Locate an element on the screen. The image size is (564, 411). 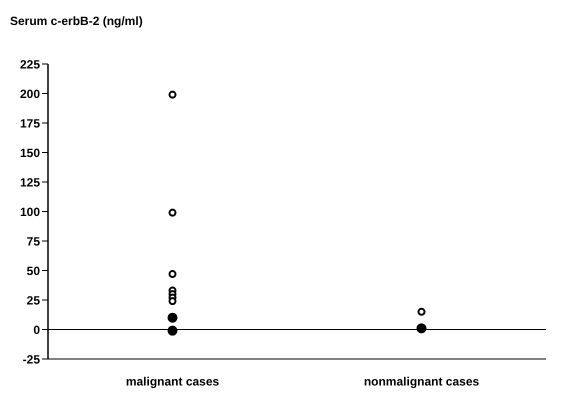
y-tick-label: 25 is located at coordinates (33, 300).